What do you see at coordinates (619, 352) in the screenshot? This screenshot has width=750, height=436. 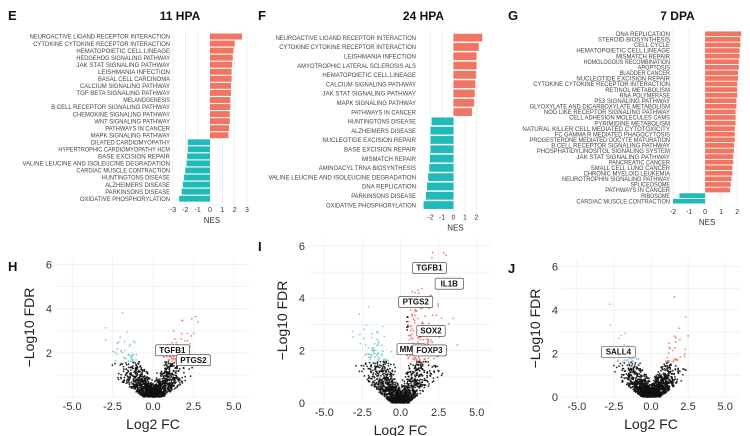 I see `gene-label-text: SALL4` at bounding box center [619, 352].